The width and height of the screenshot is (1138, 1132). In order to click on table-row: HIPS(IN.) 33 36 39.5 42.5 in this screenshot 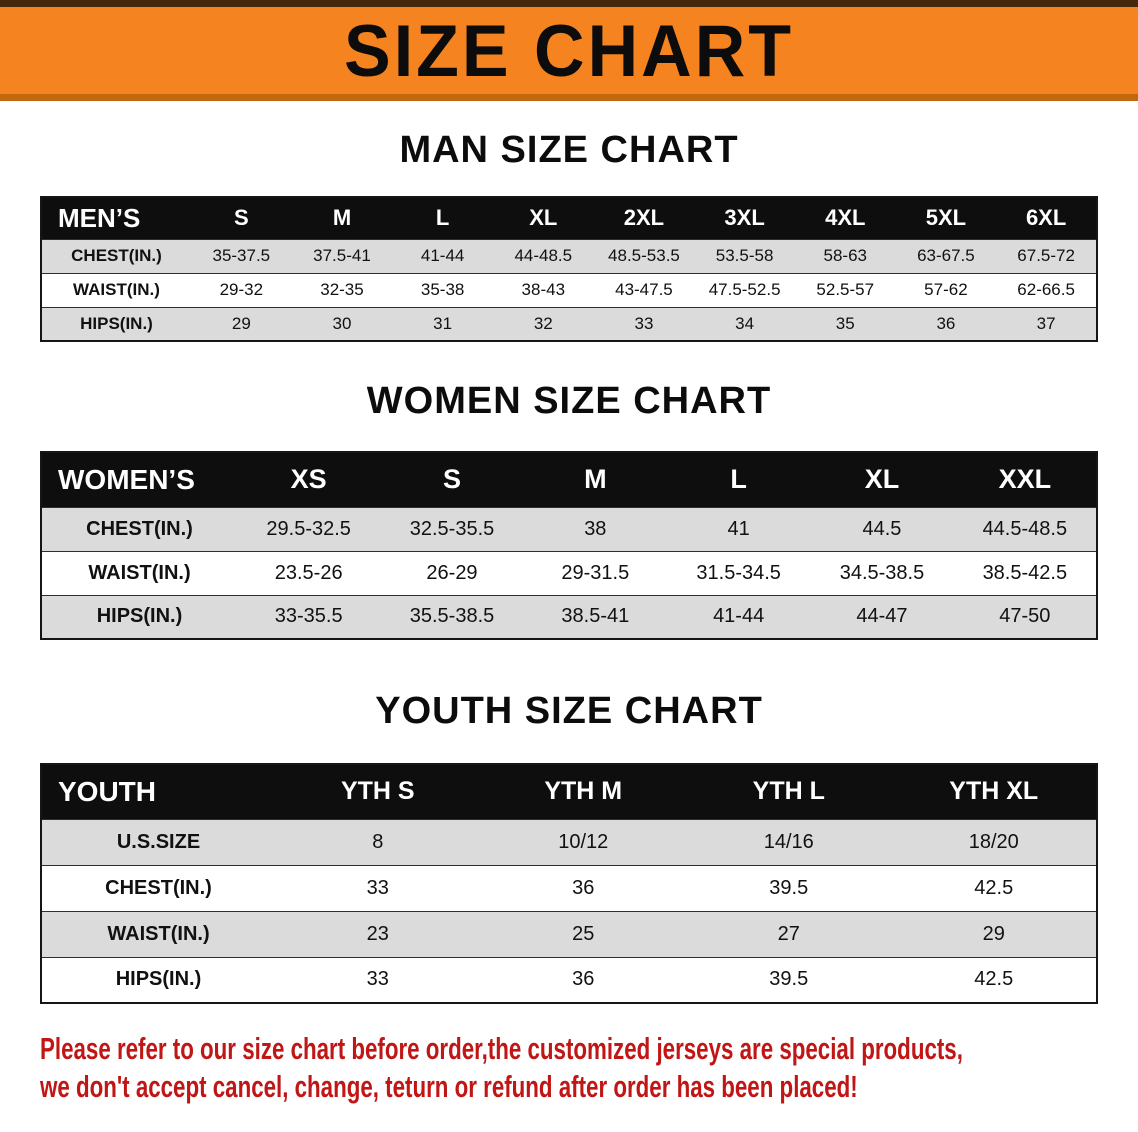, I will do `click(569, 979)`.